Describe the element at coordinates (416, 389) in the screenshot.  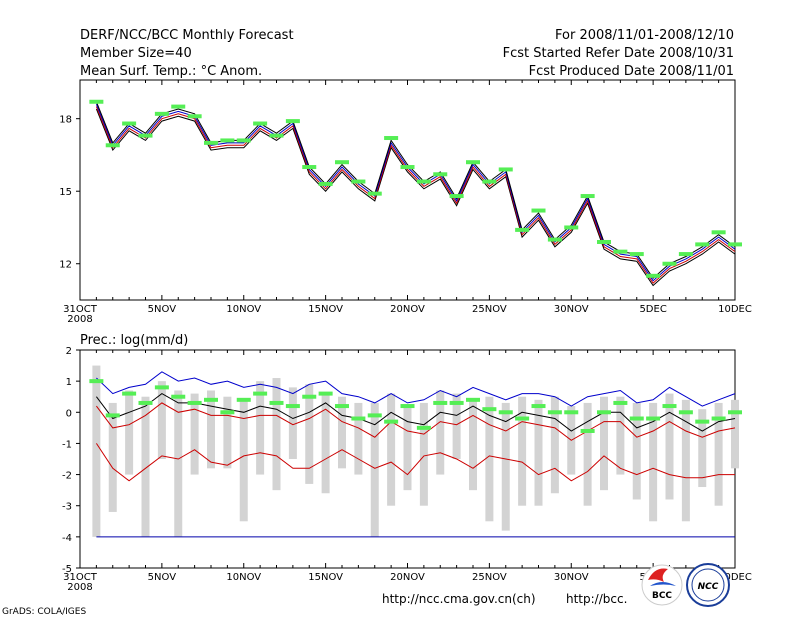
I see `series-line-max` at that location.